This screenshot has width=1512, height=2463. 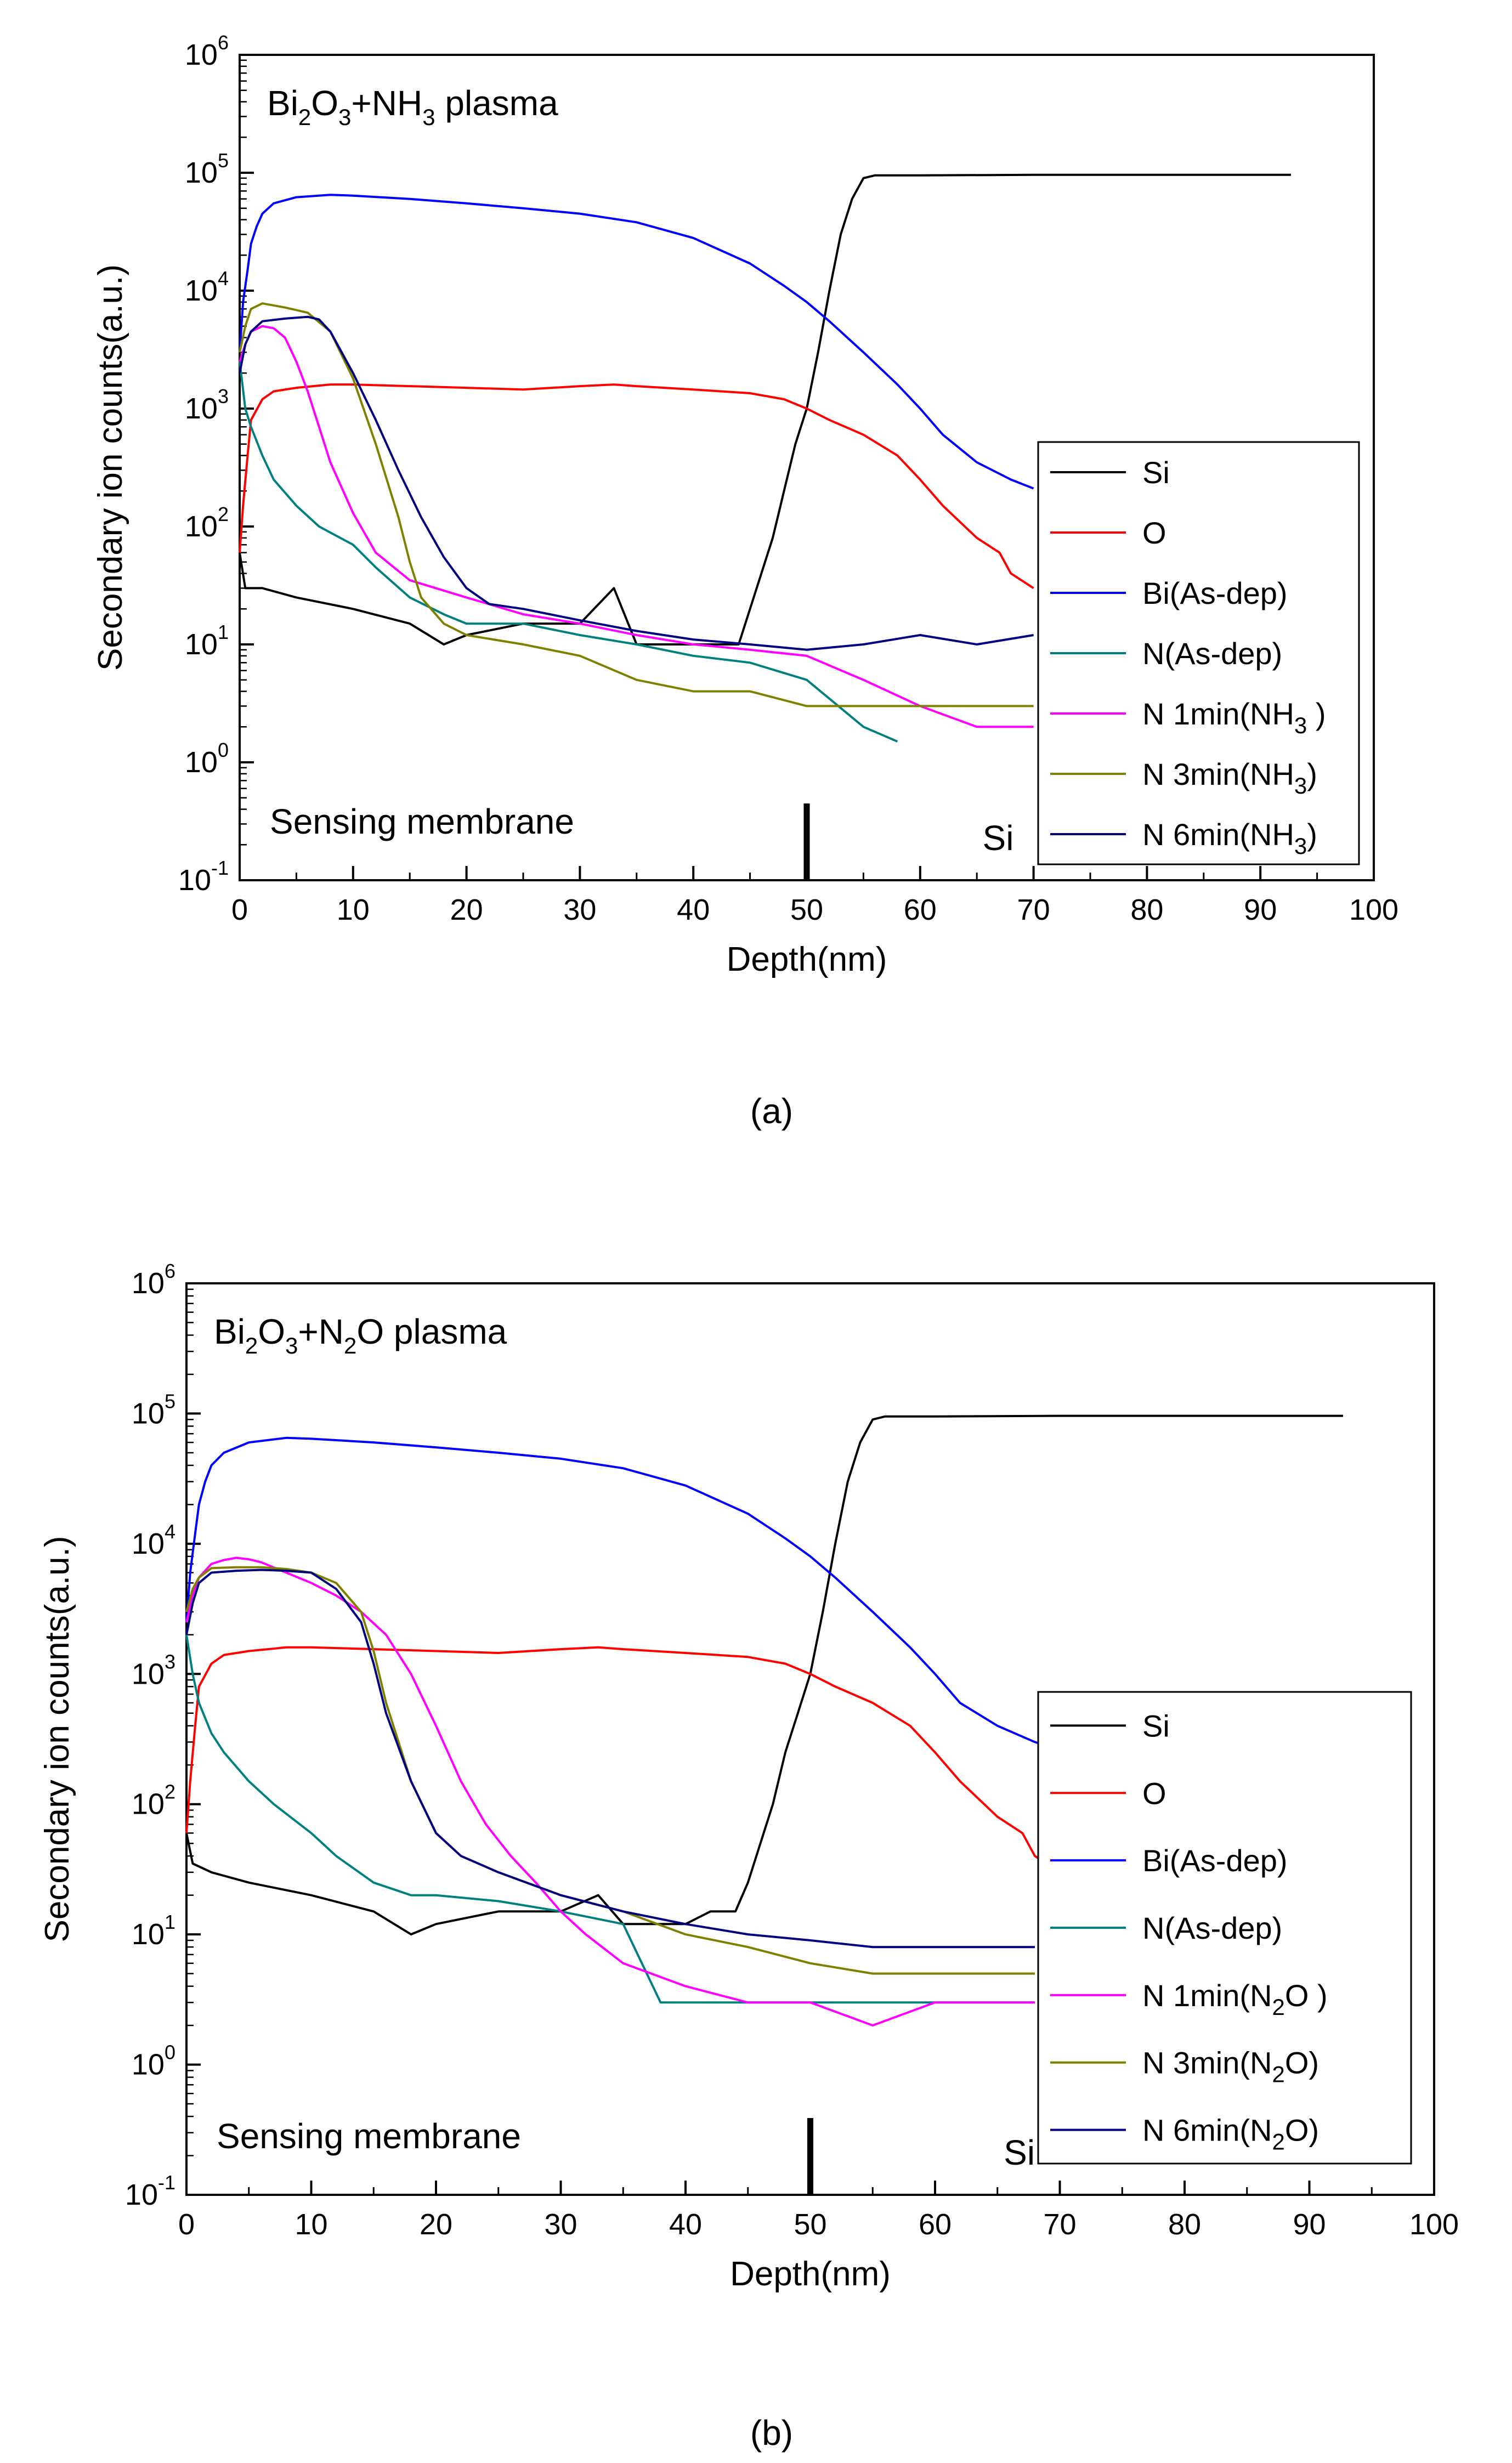 I want to click on p0-series-n-1min, so click(x=636, y=526).